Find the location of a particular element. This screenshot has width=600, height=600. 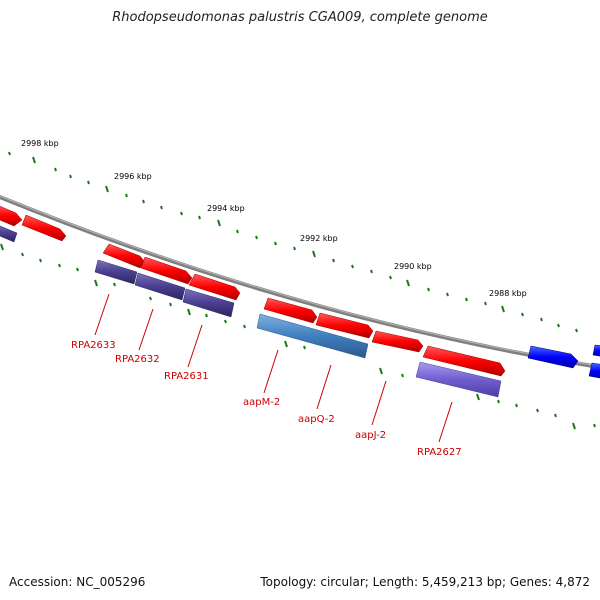

gene-label: RPA2631 is located at coordinates (186, 376).